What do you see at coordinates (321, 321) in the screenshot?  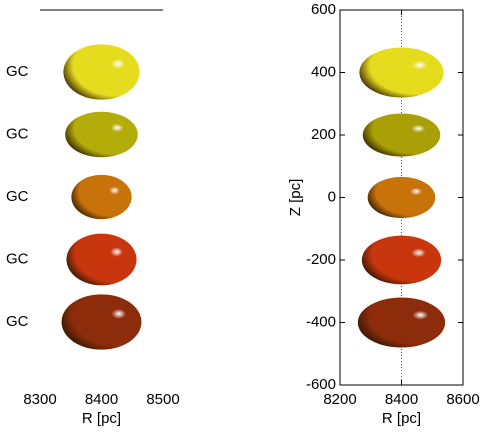 I see `y-tick-label: -400` at bounding box center [321, 321].